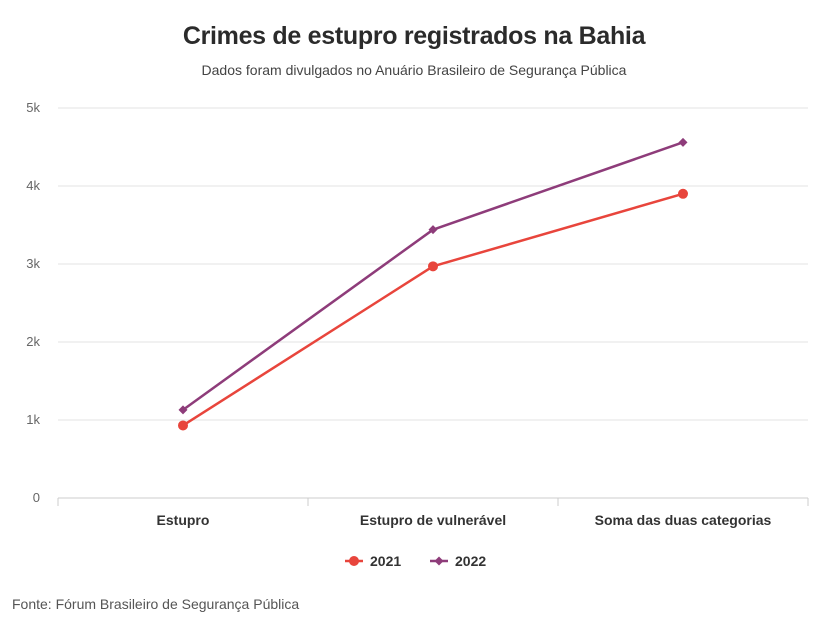 The height and width of the screenshot is (623, 828). I want to click on x-tick-label: Estupro, so click(183, 520).